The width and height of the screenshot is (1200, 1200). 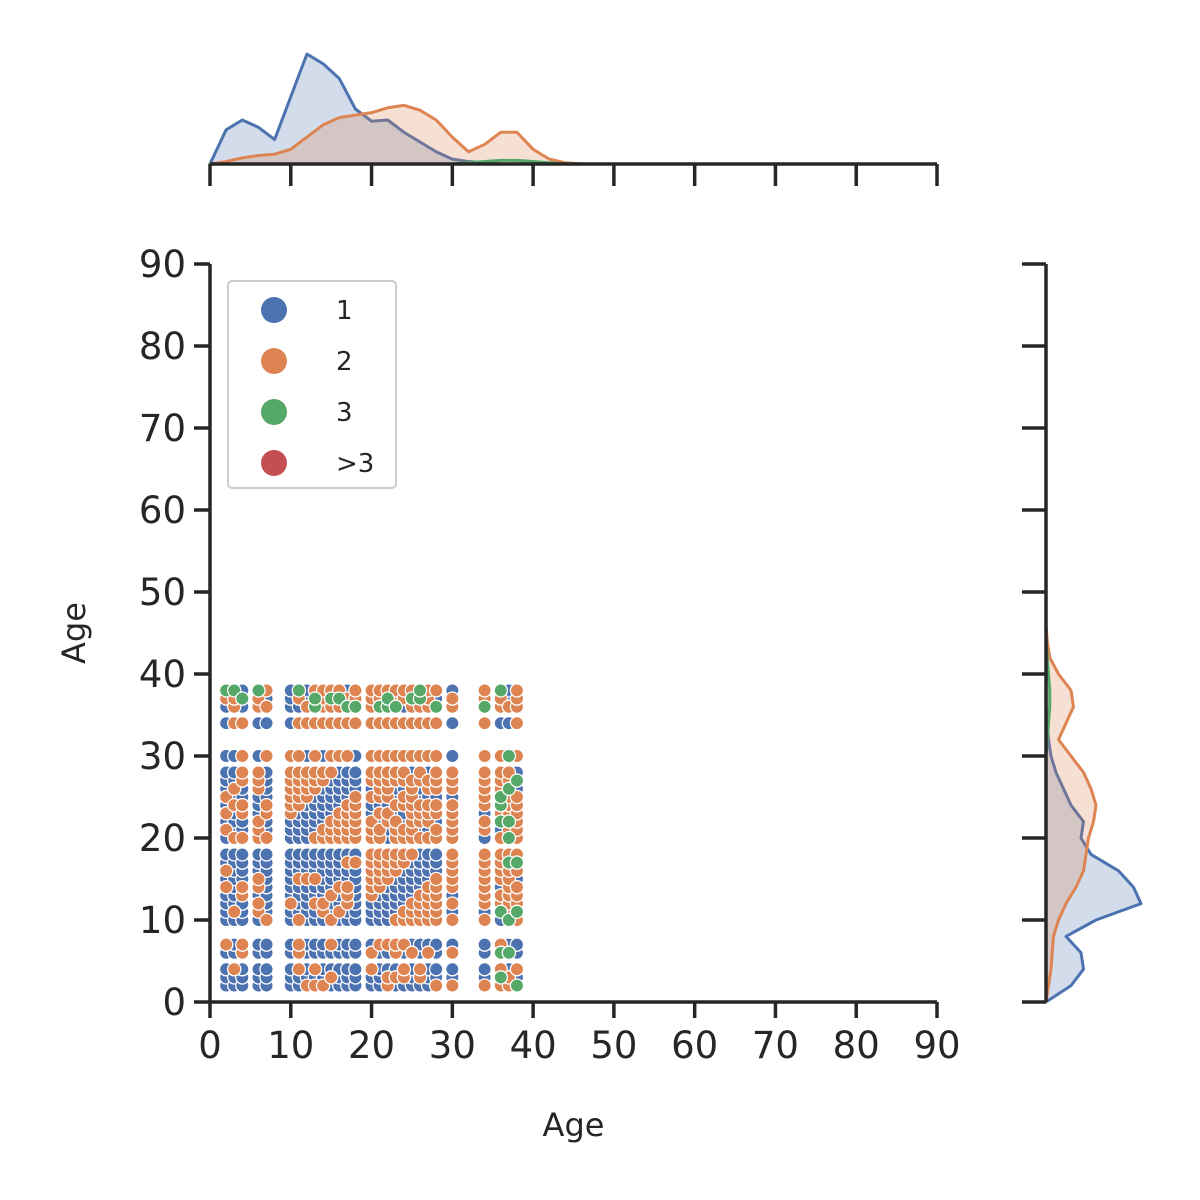 What do you see at coordinates (936, 1045) in the screenshot?
I see `x-tick-label: 90` at bounding box center [936, 1045].